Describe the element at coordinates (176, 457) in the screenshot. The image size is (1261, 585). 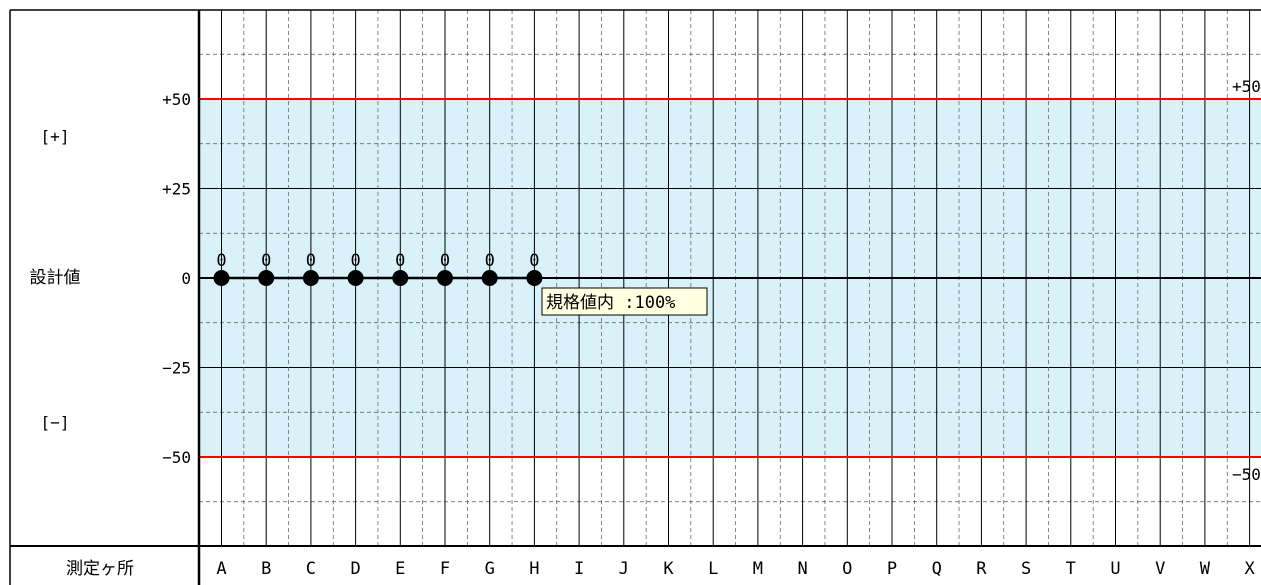
I see `y-tick-label: −50` at that location.